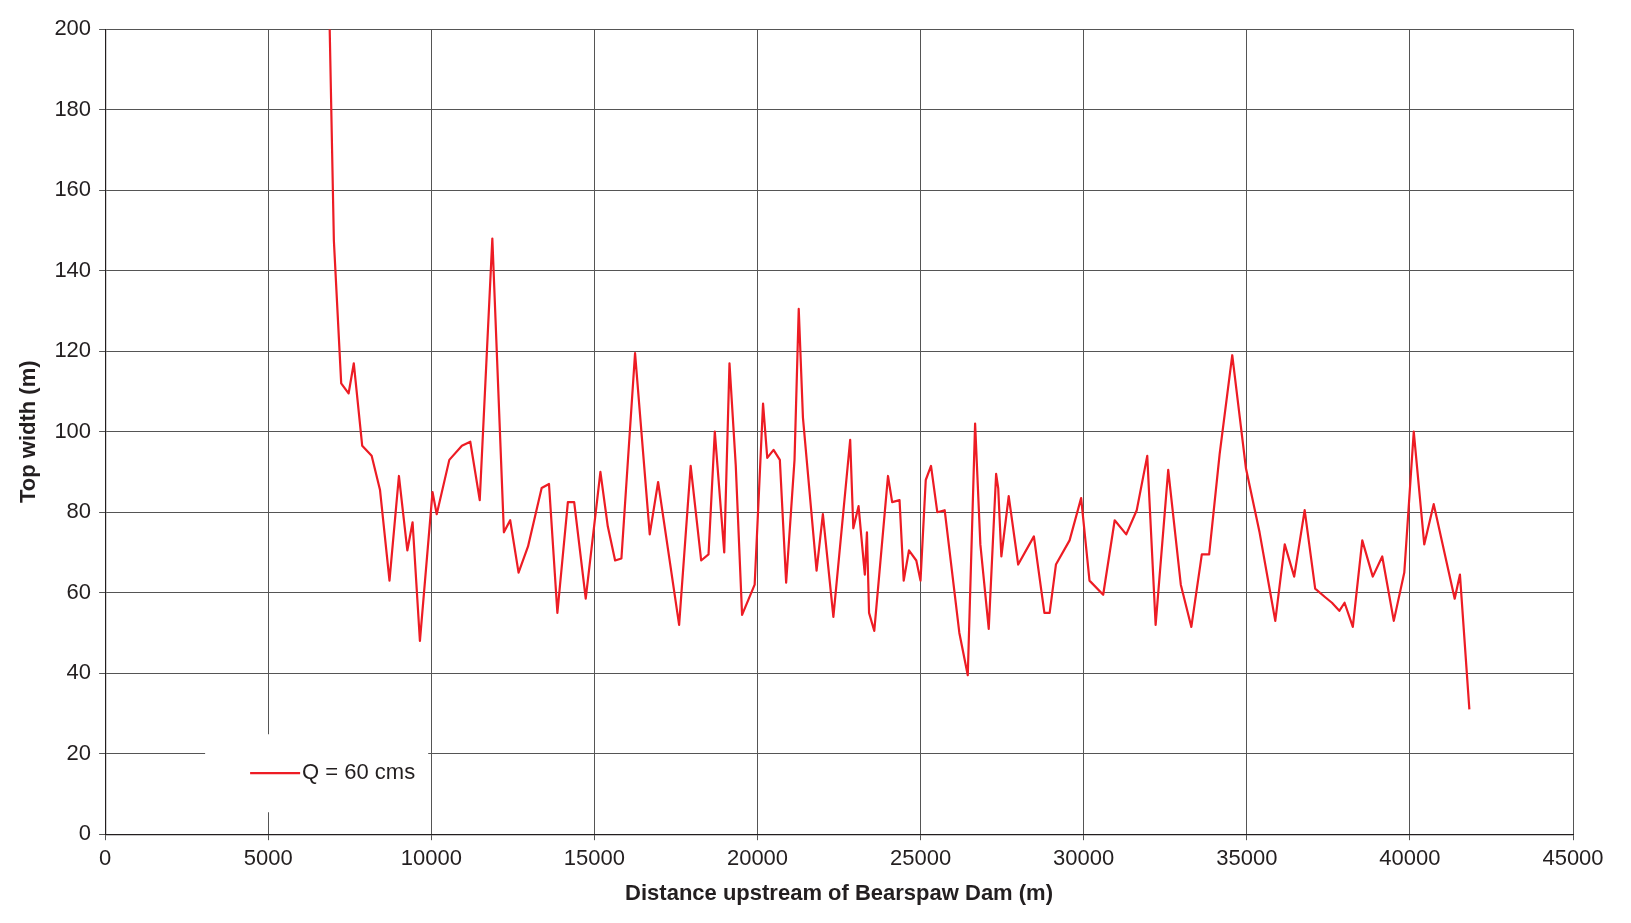 This screenshot has height=923, width=1631. Describe the element at coordinates (431, 858) in the screenshot. I see `x-tick-label: 10000` at that location.